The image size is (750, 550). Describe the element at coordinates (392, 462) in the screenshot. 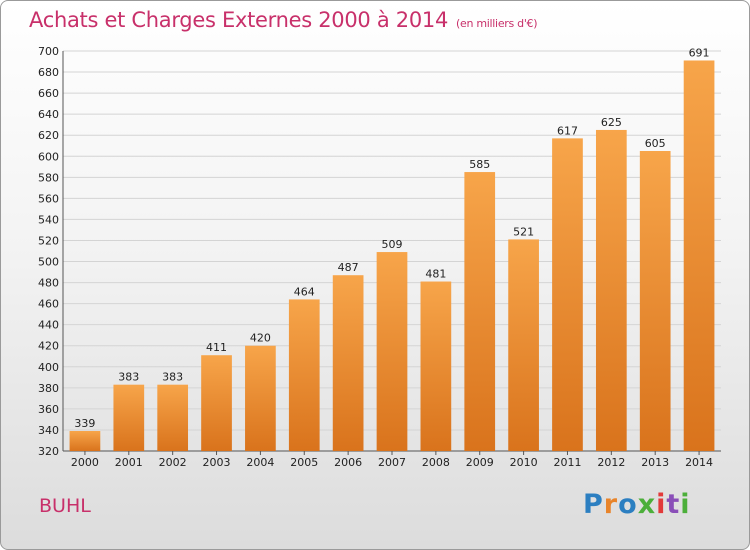

I see `x-tick-label: 2007` at that location.